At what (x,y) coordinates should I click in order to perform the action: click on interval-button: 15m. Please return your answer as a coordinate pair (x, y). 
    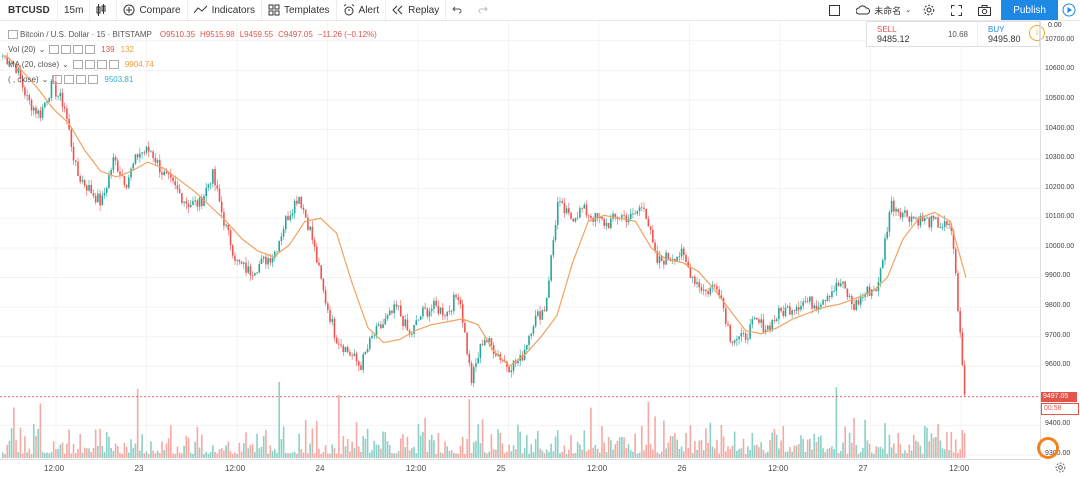
    Looking at the image, I should click on (74, 10).